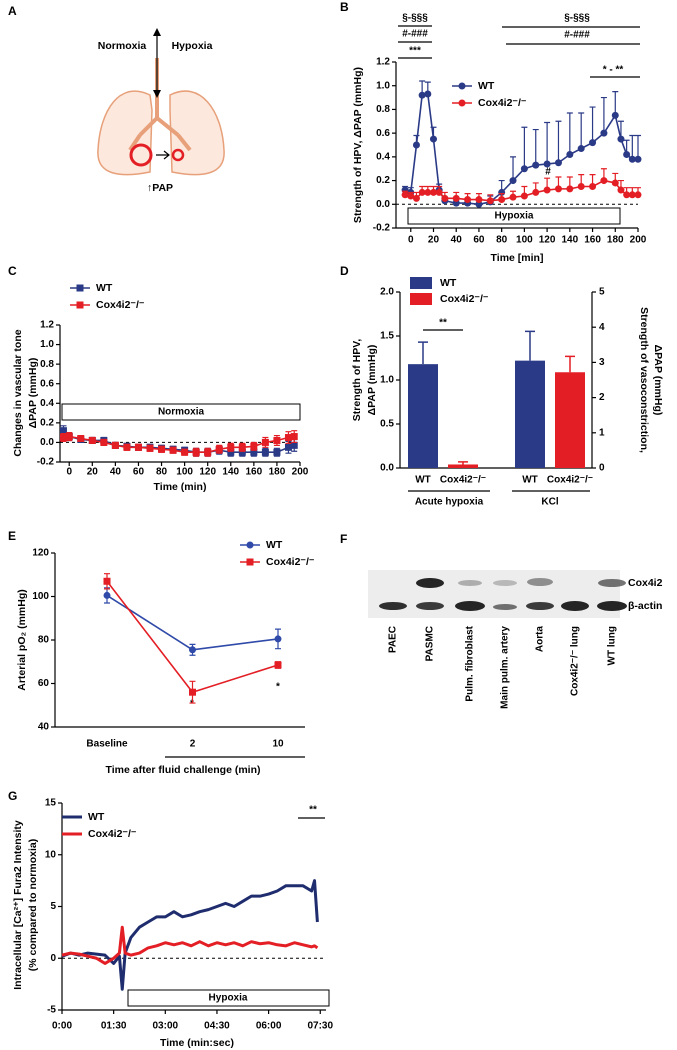  What do you see at coordinates (107, 744) in the screenshot?
I see `x-tick-label: Baseline` at bounding box center [107, 744].